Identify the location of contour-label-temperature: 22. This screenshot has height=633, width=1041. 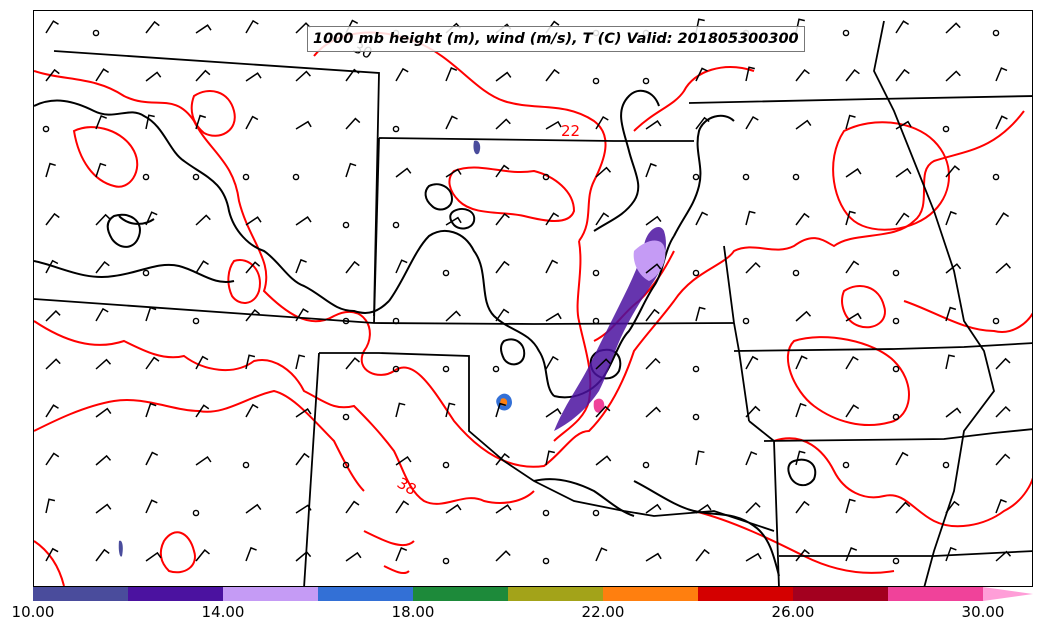
(570, 131).